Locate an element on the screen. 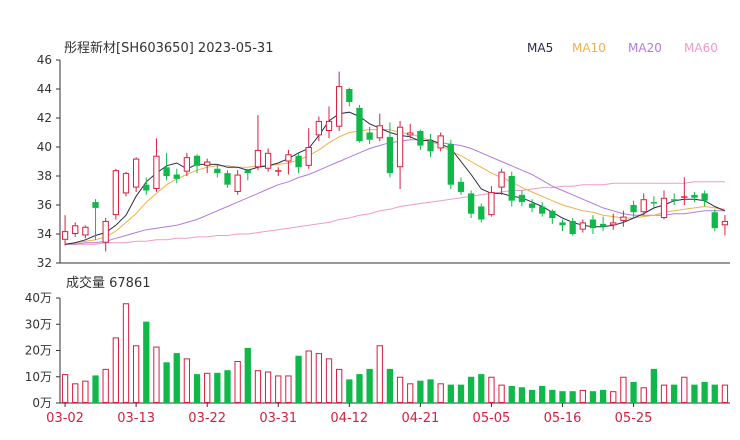  date-tick-label: 05-25 is located at coordinates (634, 418).